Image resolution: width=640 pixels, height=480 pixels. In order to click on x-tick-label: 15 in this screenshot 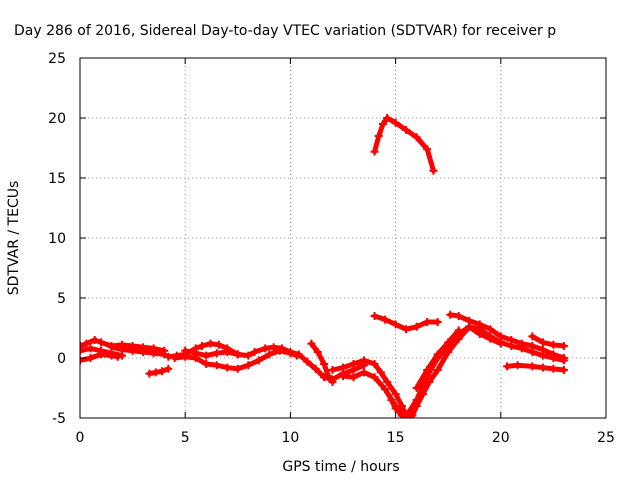, I will do `click(396, 438)`.